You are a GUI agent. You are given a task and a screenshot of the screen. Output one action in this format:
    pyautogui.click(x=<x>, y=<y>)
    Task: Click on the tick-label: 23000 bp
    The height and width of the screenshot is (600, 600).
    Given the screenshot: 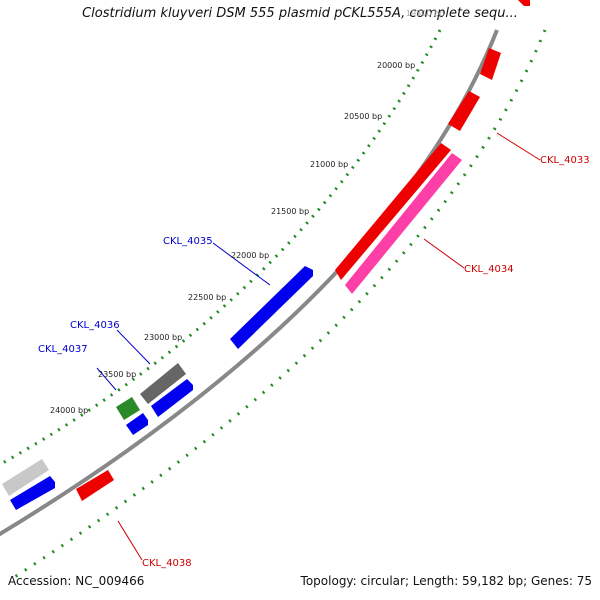 What is the action you would take?
    pyautogui.click(x=163, y=337)
    